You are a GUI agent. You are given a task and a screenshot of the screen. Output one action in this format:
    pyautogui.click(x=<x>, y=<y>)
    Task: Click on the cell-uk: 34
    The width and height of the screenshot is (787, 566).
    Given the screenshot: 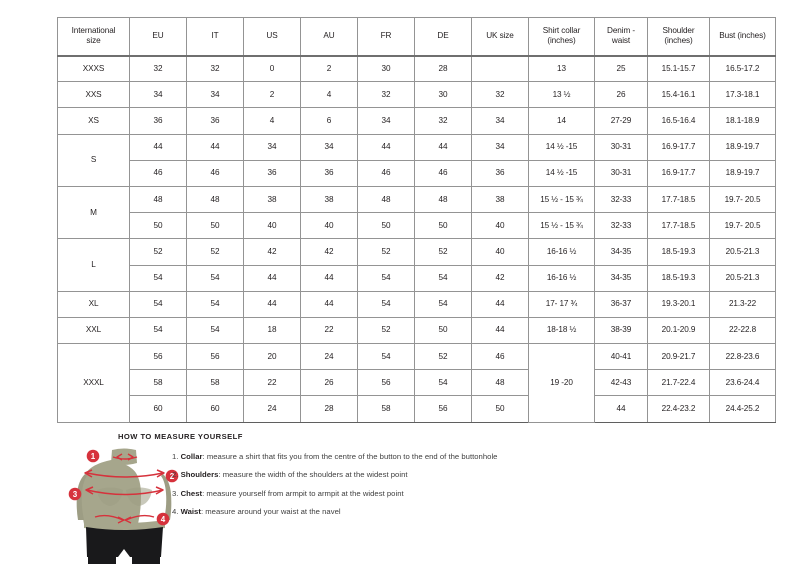 What is the action you would take?
    pyautogui.click(x=500, y=121)
    